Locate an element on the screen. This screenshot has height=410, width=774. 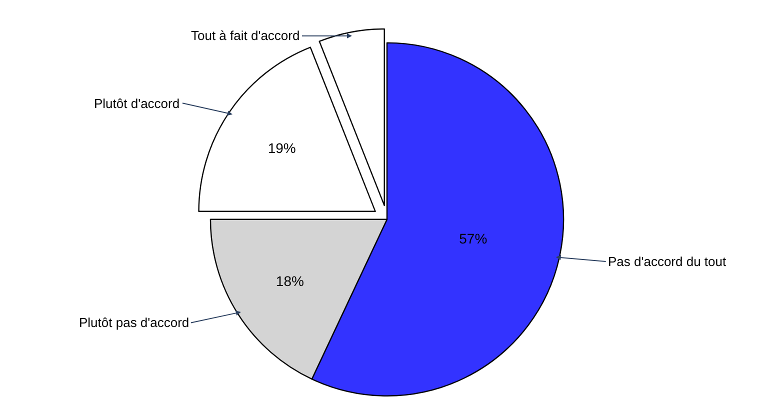
slice-label: Plutôt d'accord is located at coordinates (137, 103).